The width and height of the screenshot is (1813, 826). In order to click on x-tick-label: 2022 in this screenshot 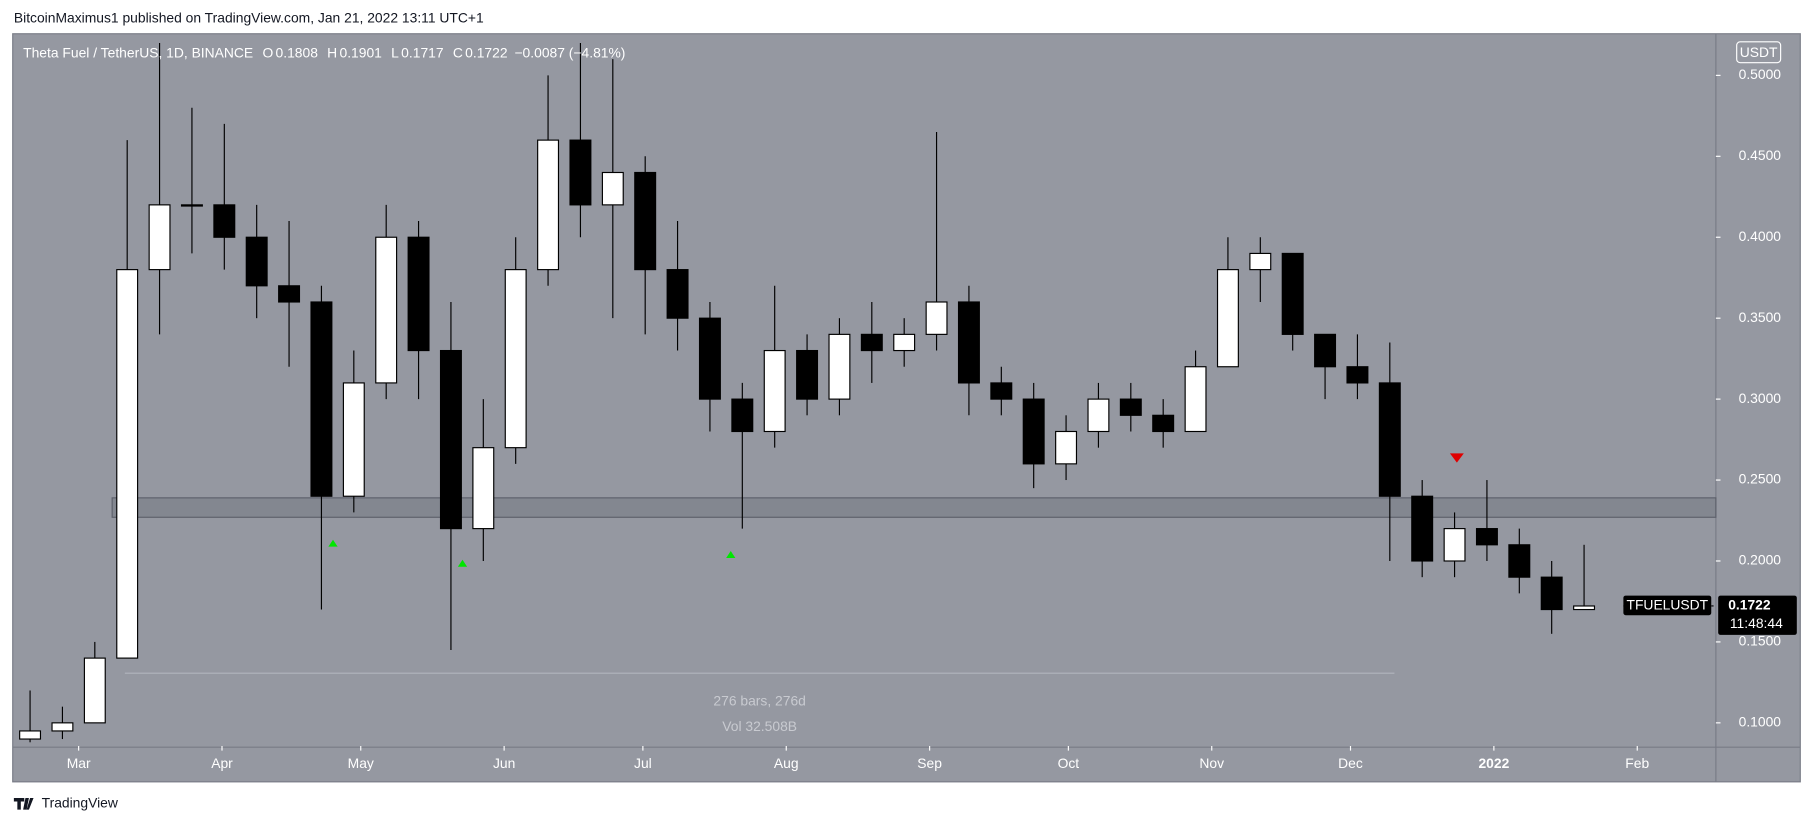, I will do `click(1493, 763)`.